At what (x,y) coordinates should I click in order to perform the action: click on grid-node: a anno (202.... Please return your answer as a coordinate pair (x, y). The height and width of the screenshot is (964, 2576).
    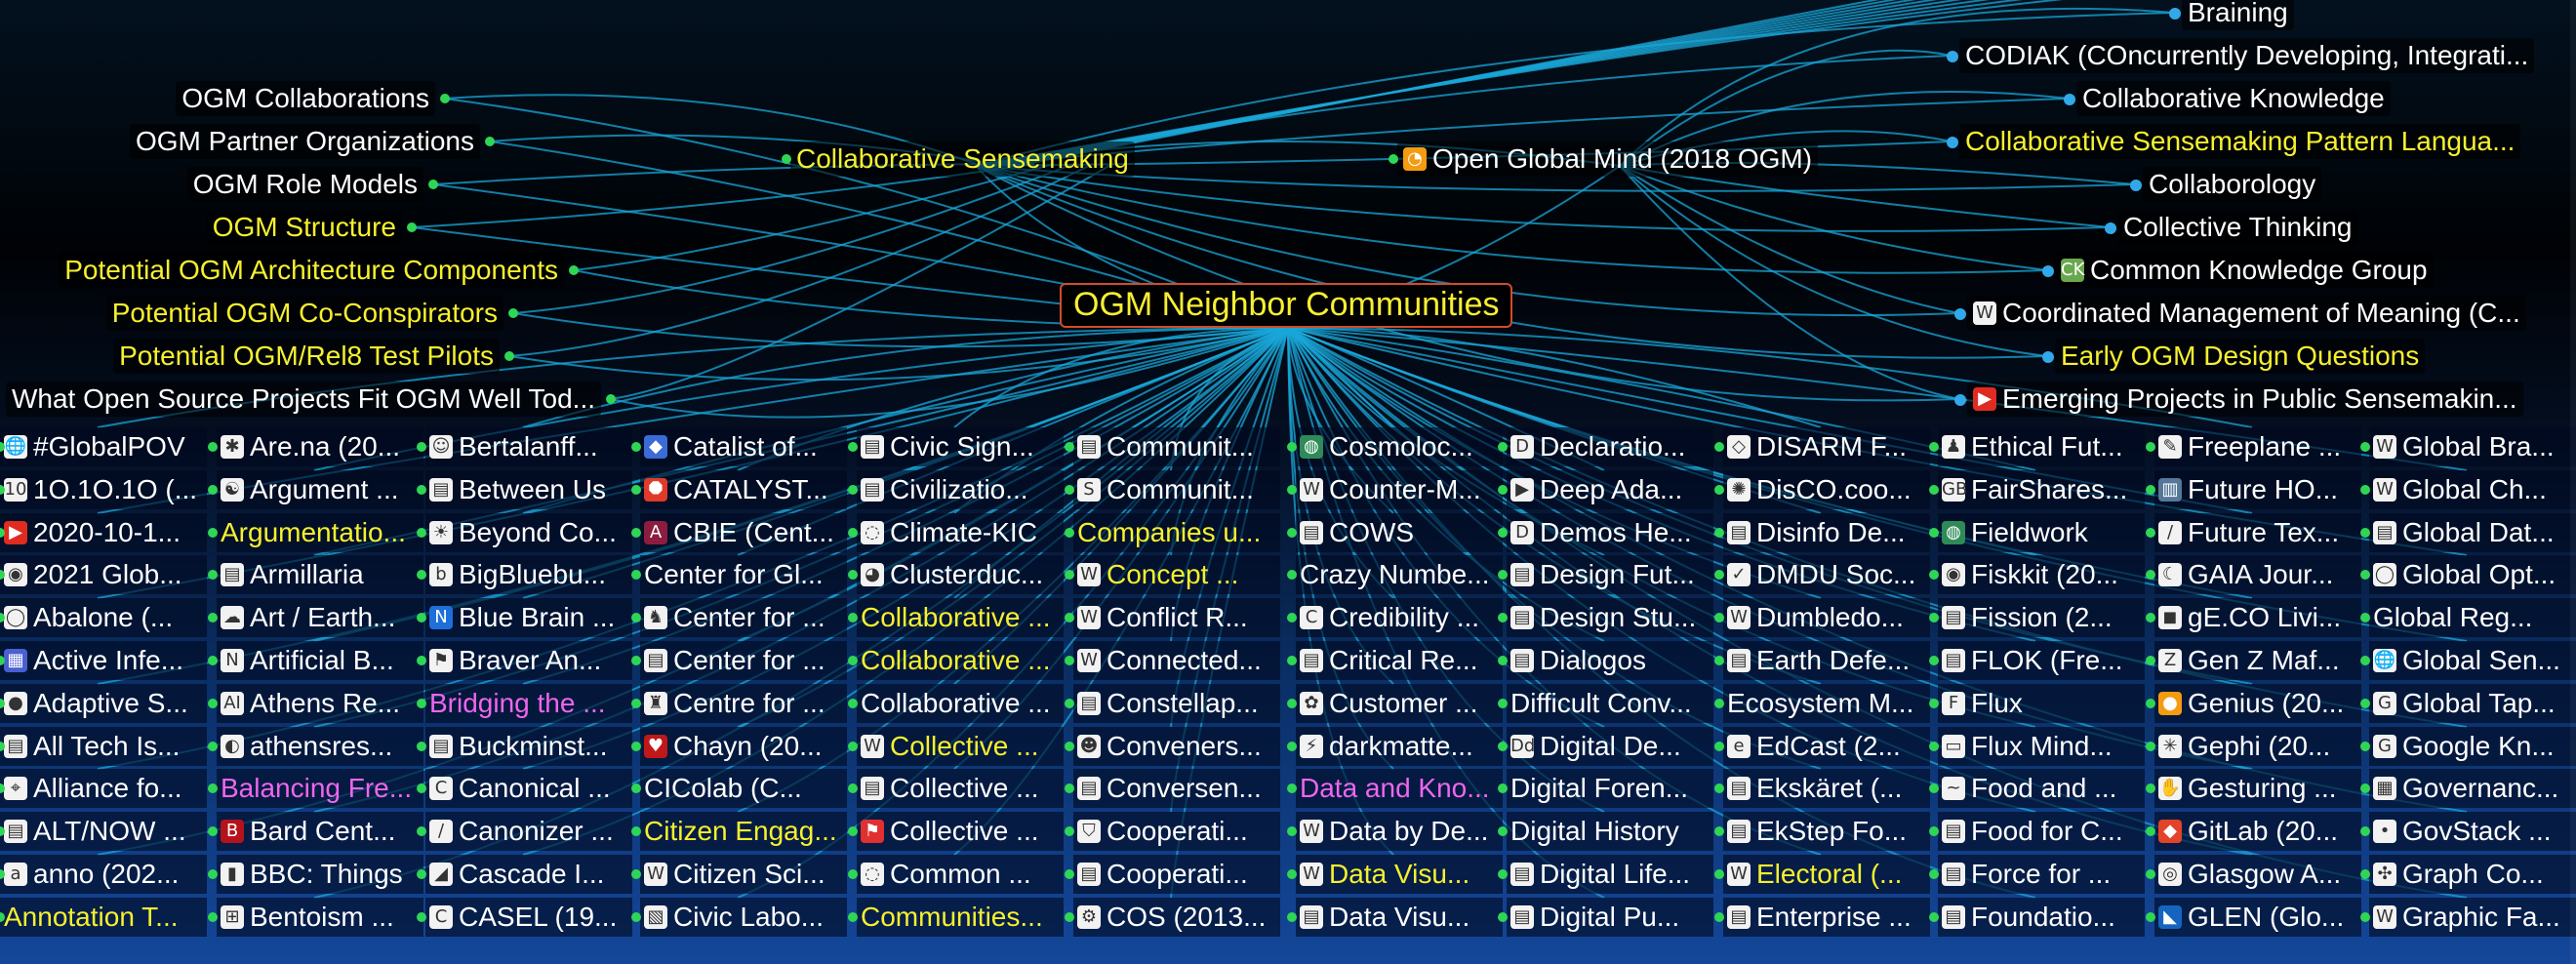
    Looking at the image, I should click on (103, 874).